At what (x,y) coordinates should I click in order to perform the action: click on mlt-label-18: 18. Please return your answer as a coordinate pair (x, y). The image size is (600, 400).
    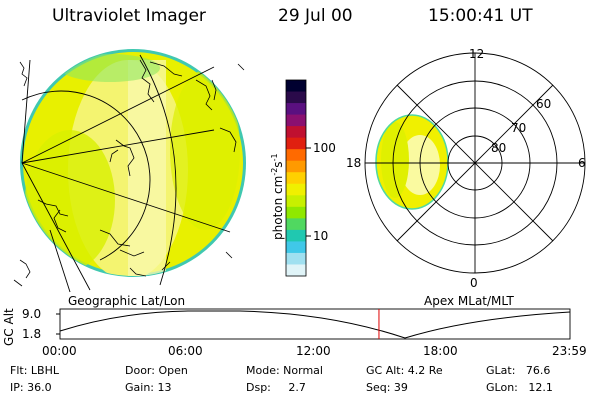
    Looking at the image, I should click on (354, 163).